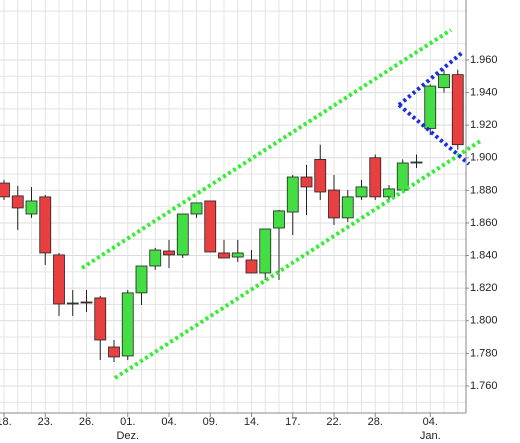  Describe the element at coordinates (292, 422) in the screenshot. I see `x-tick-label: 17.` at that location.